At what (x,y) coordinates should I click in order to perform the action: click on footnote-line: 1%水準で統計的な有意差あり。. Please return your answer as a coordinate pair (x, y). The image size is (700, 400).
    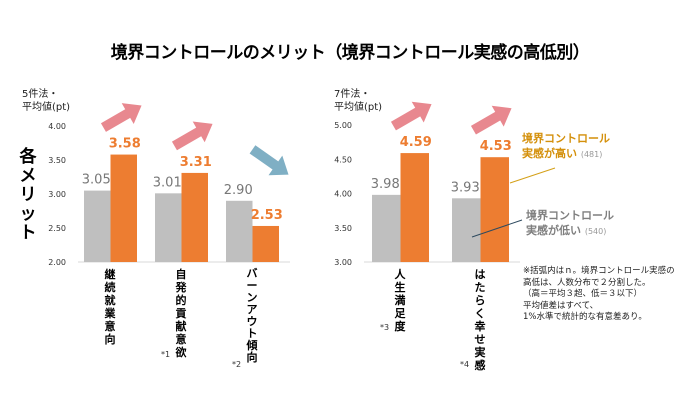
    Looking at the image, I should click on (585, 317).